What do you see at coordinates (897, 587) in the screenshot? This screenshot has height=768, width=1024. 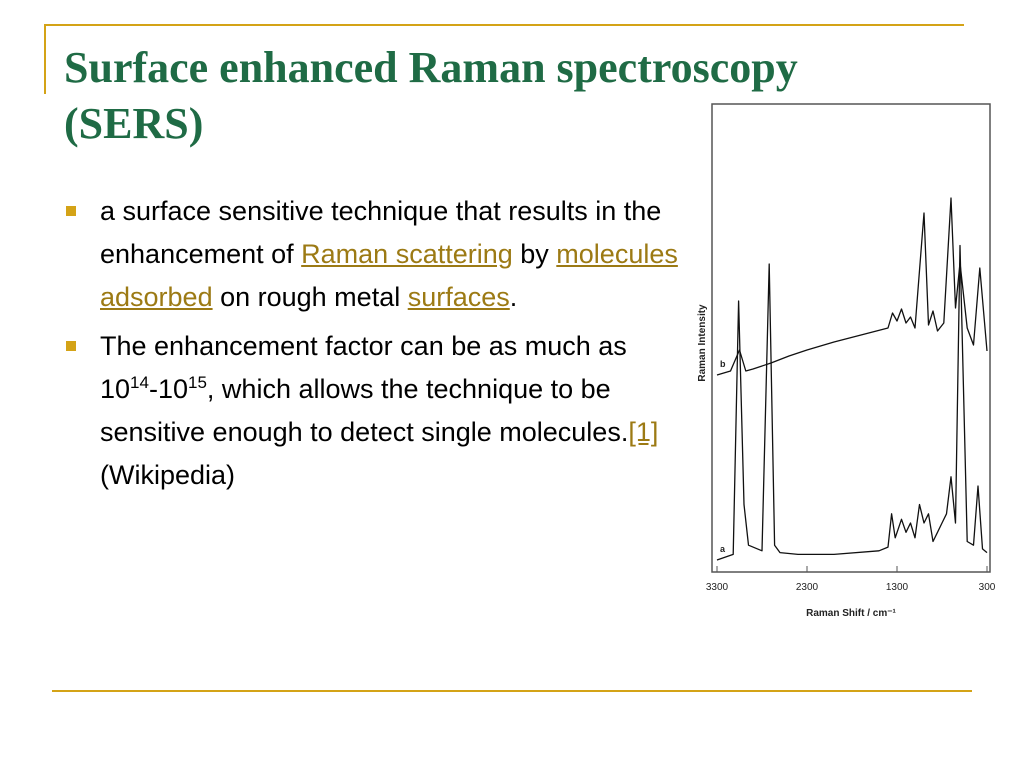 I see `x-tick-label: 1300` at bounding box center [897, 587].